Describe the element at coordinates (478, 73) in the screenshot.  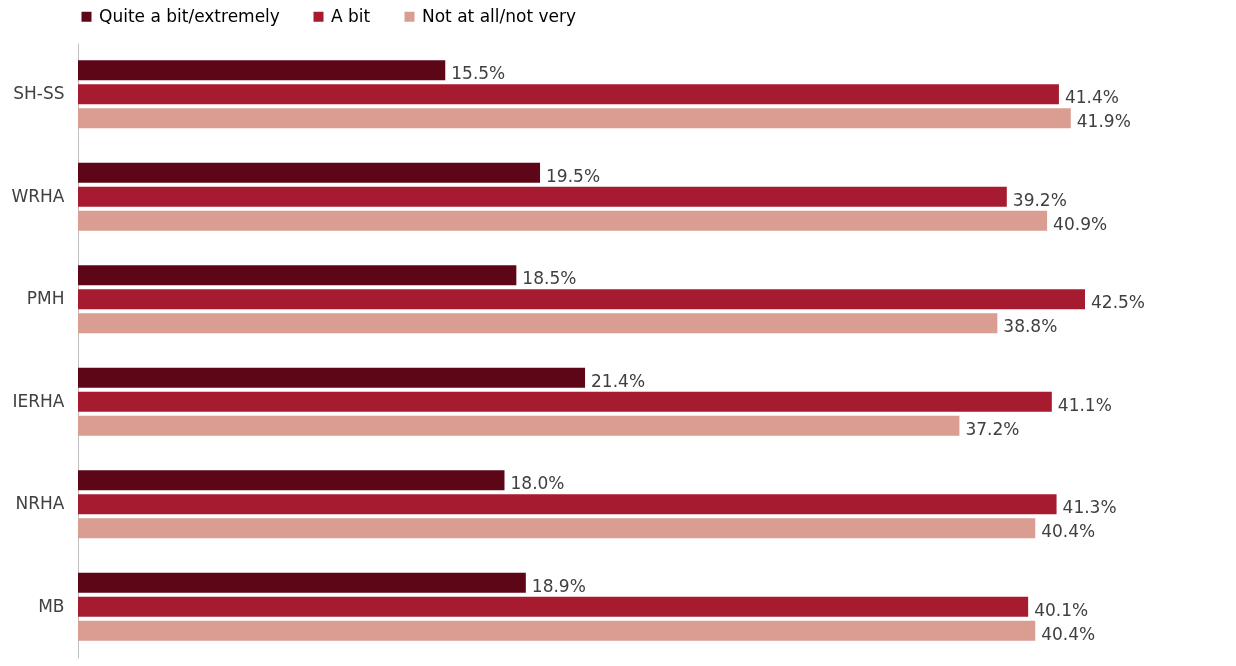
I see `data-label: 15.5%` at that location.